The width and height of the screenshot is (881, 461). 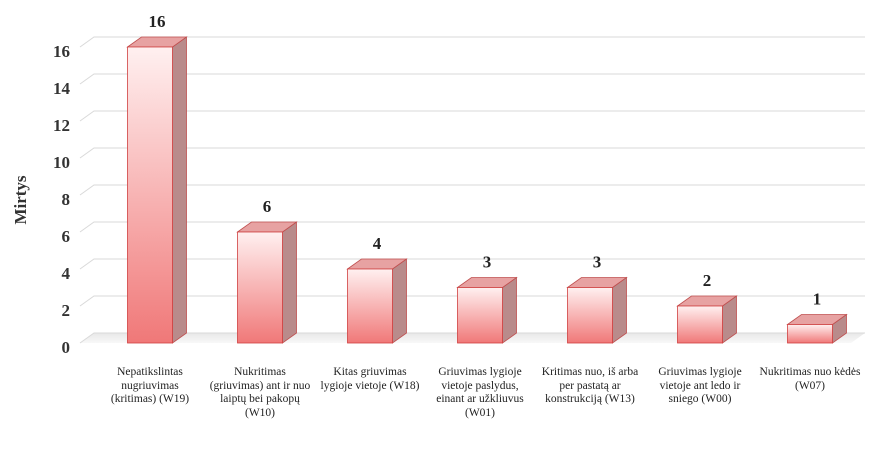 What do you see at coordinates (61, 125) in the screenshot?
I see `y-tick-label: 12` at bounding box center [61, 125].